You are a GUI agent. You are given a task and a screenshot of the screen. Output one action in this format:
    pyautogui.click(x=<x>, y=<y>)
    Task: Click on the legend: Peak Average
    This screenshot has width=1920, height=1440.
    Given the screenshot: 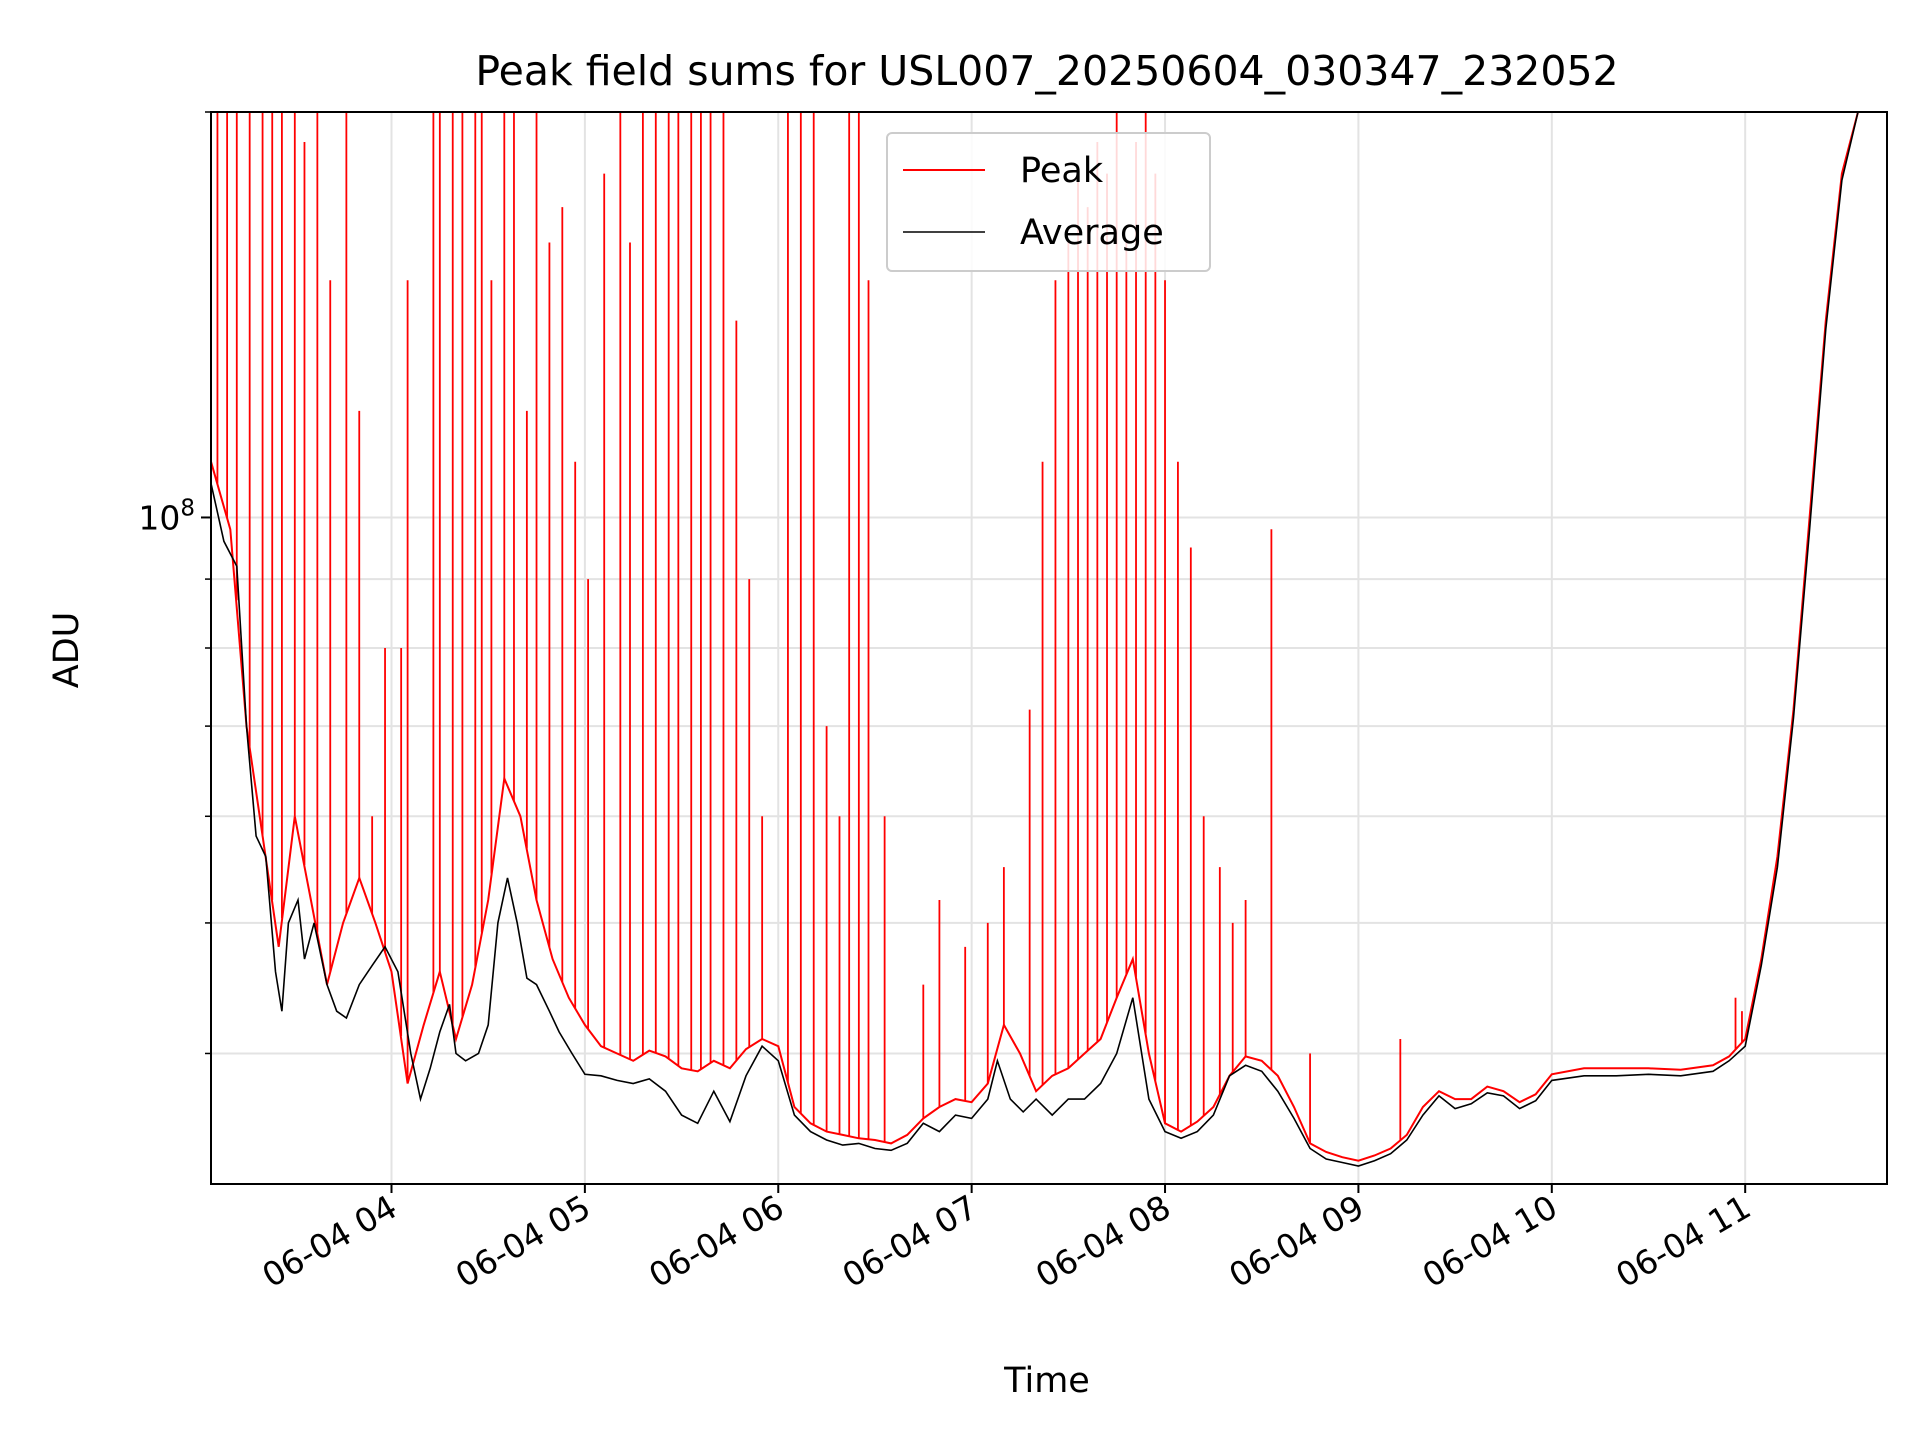 What is the action you would take?
    pyautogui.click(x=1048, y=202)
    